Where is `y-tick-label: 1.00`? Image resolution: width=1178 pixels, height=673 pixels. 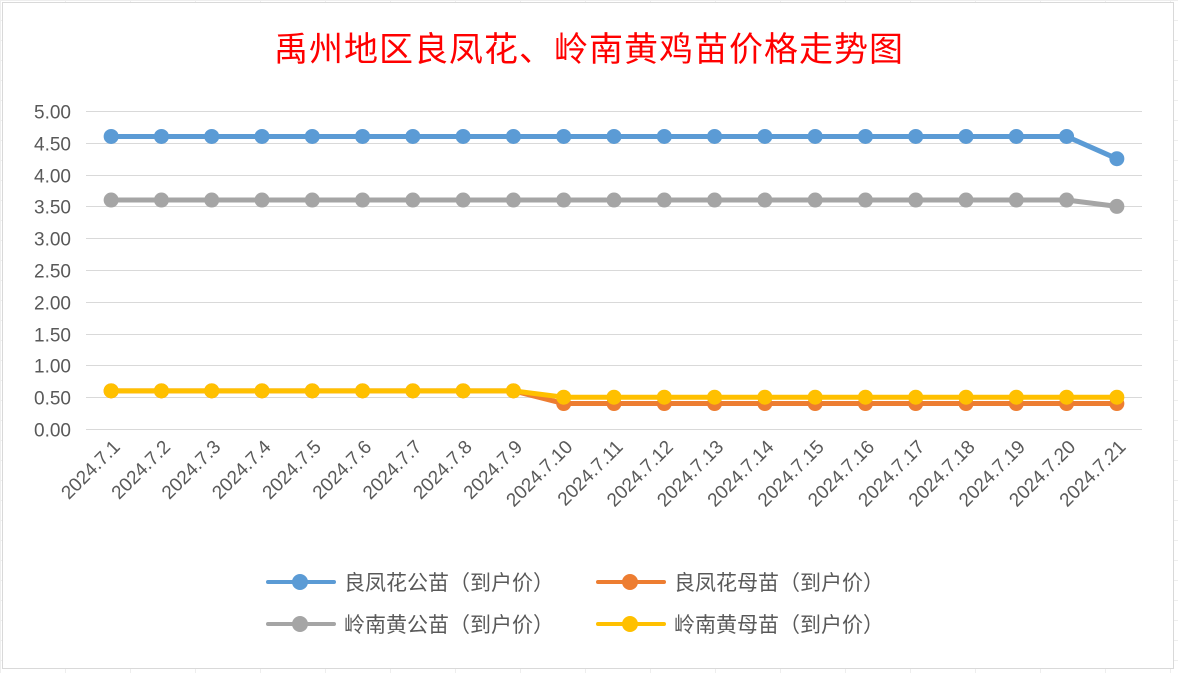
y-tick-label: 1.00 is located at coordinates (52, 367).